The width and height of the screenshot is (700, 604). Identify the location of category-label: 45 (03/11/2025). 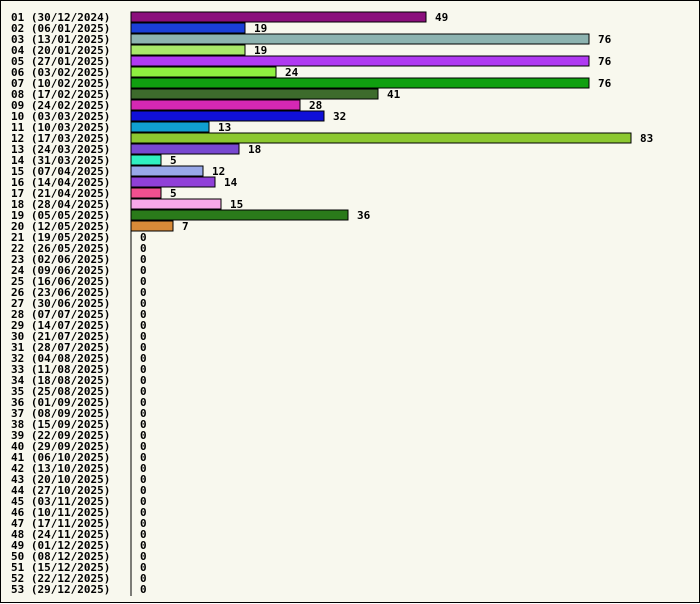
(60, 501).